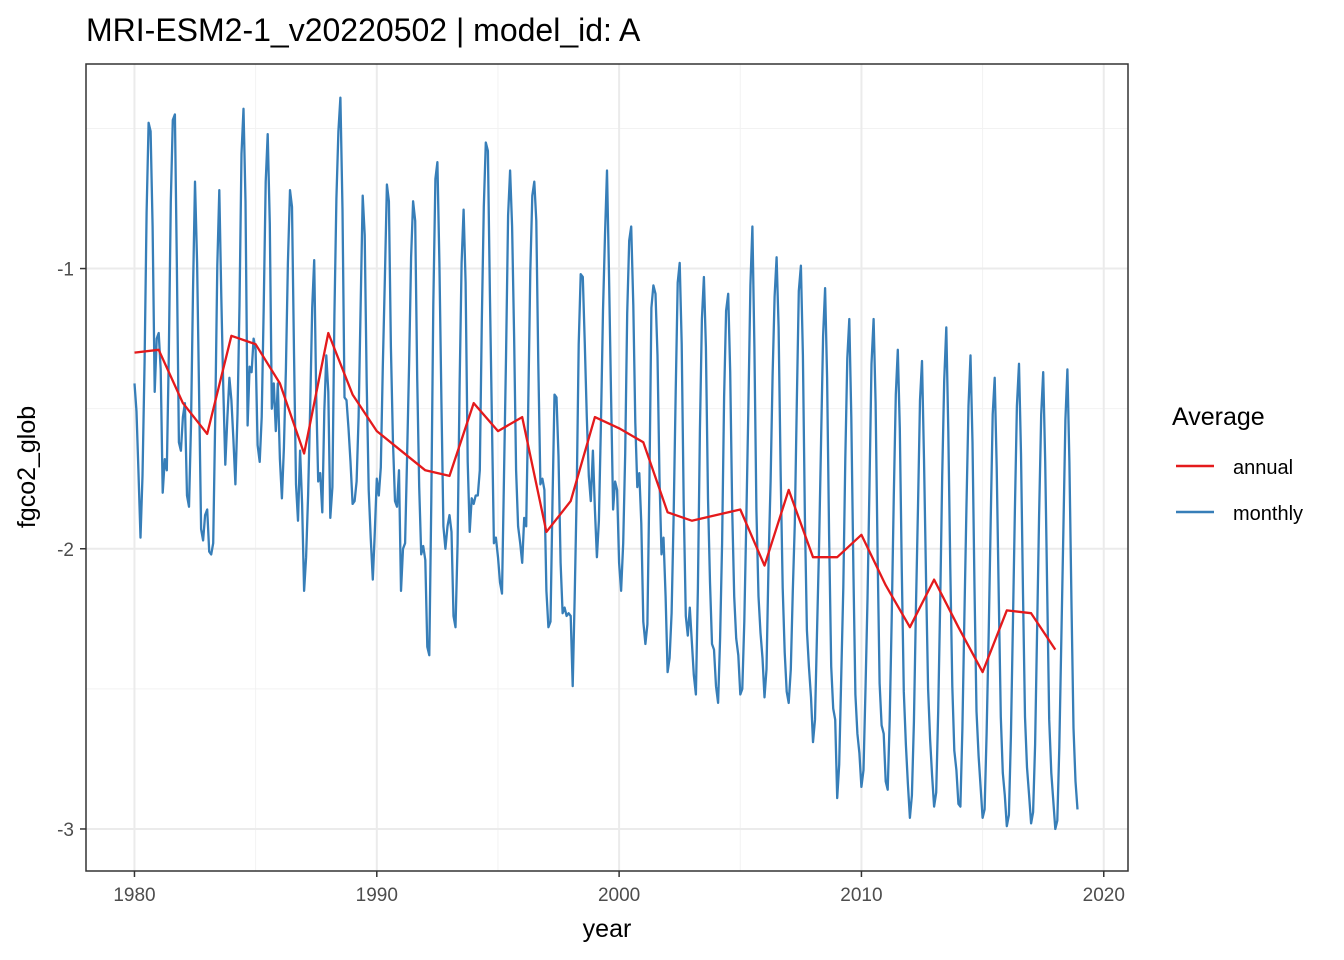  I want to click on y-tick-label: -2, so click(65, 550).